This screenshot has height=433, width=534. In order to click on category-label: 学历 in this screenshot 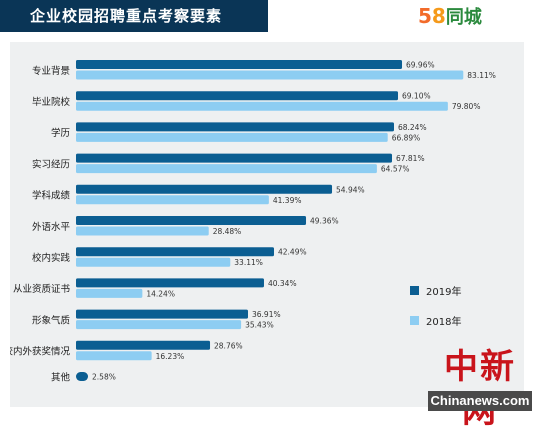, I will do `click(60, 133)`.